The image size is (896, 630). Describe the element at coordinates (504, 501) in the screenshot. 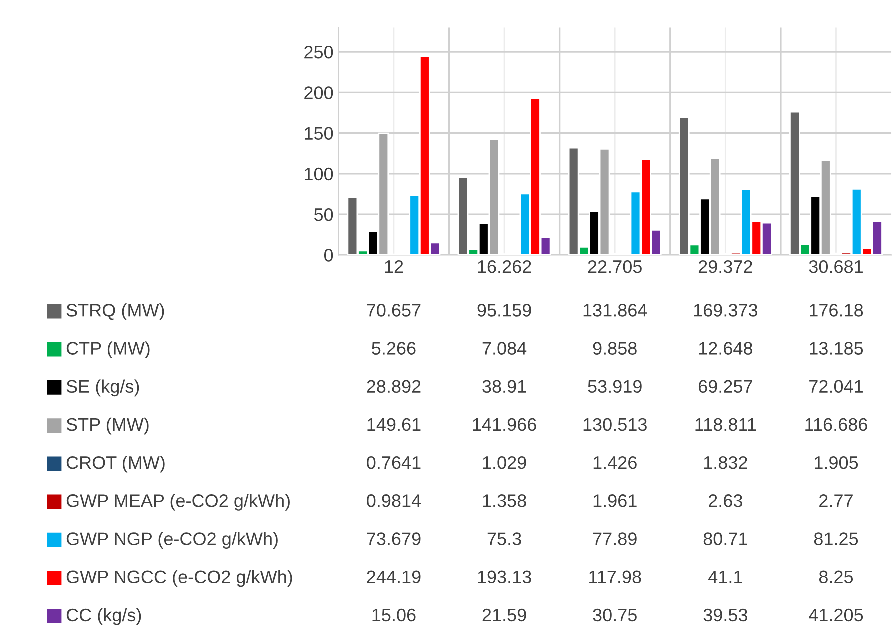

I see `data-label: 1.358` at that location.